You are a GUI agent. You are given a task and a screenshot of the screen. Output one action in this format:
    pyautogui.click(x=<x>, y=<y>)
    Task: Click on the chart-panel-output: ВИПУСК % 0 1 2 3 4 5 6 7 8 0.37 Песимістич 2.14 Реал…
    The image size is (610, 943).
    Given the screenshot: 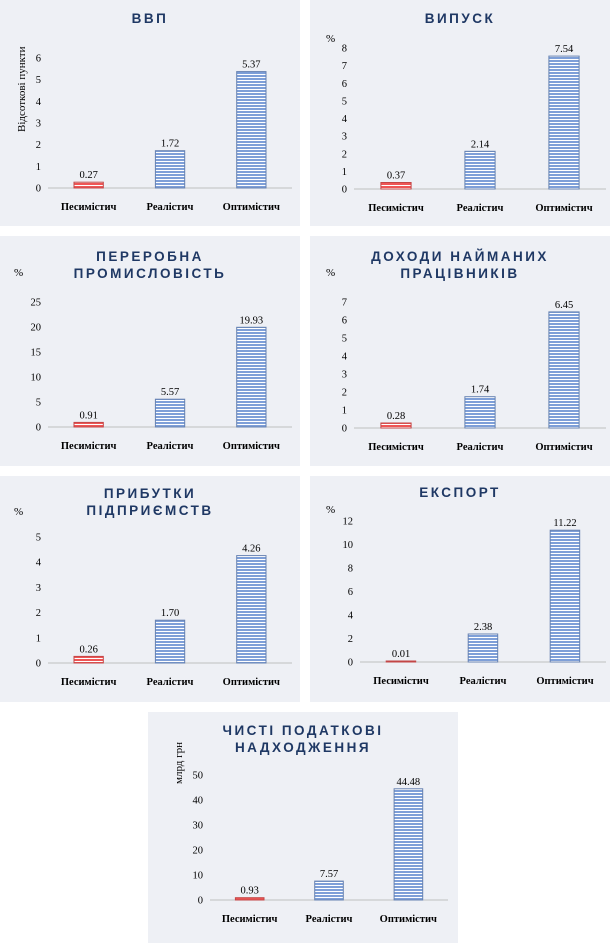 What is the action you would take?
    pyautogui.click(x=460, y=113)
    